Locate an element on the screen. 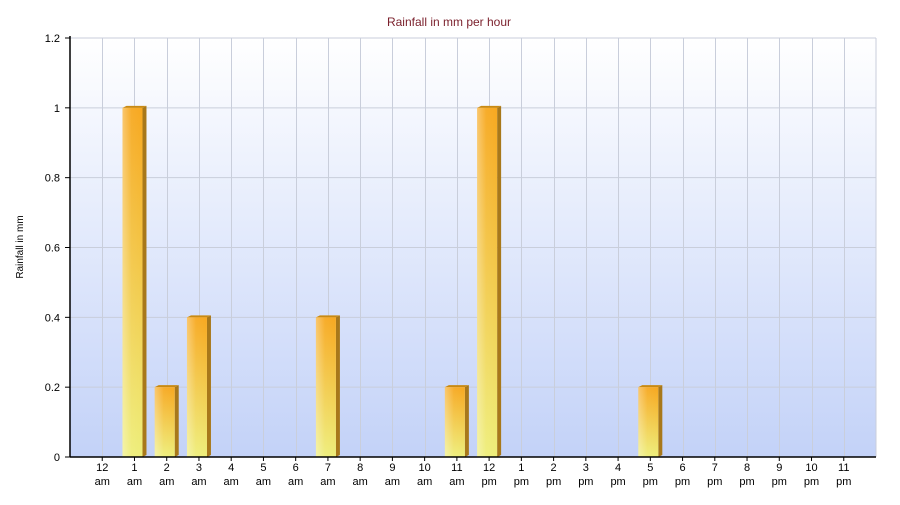 This screenshot has width=900, height=505. y-tick-label: 1.2 is located at coordinates (52, 39).